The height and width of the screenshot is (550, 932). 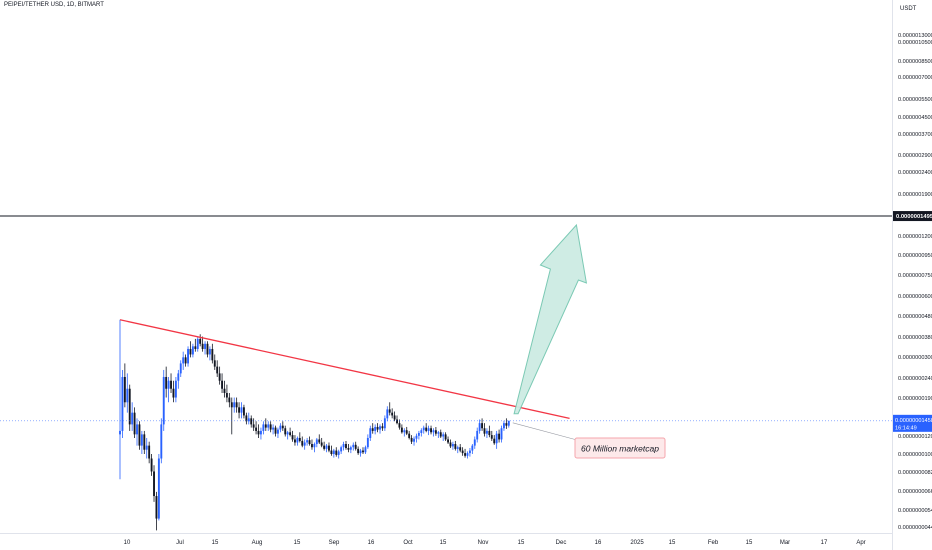 I want to click on price-tick-label: 0.0000002900, so click(x=915, y=156).